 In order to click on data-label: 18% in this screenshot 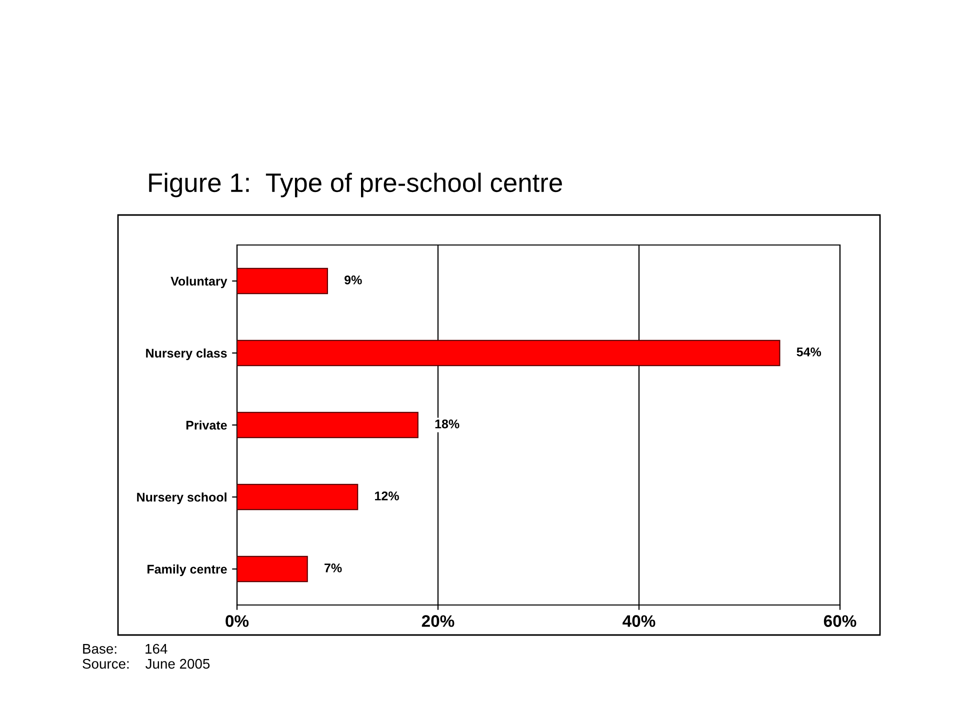, I will do `click(447, 424)`.